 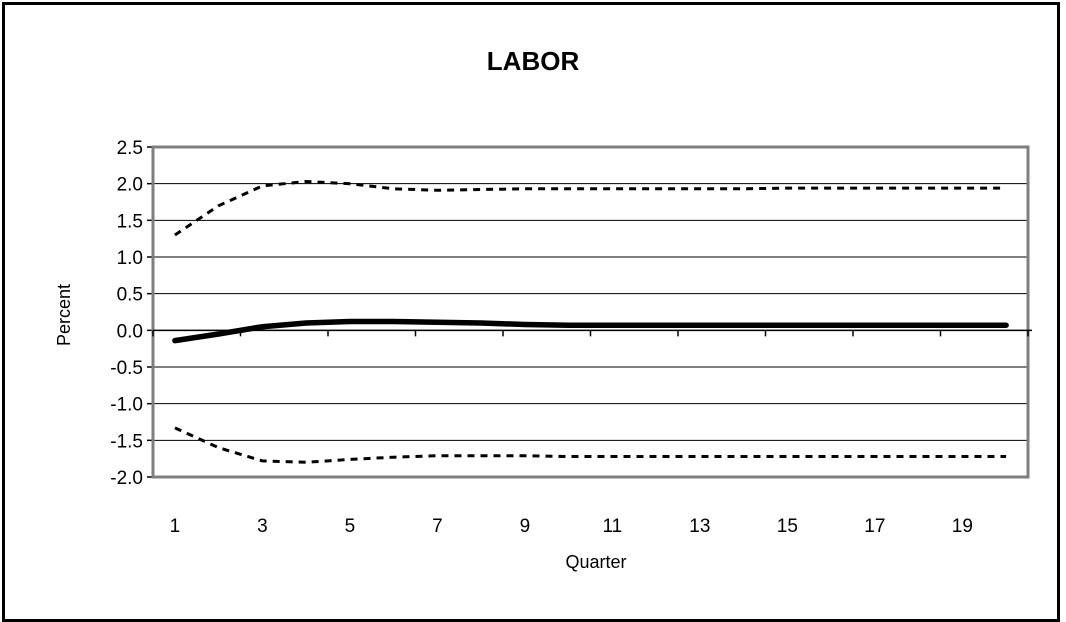 What do you see at coordinates (175, 526) in the screenshot?
I see `x-tick-label: 1` at bounding box center [175, 526].